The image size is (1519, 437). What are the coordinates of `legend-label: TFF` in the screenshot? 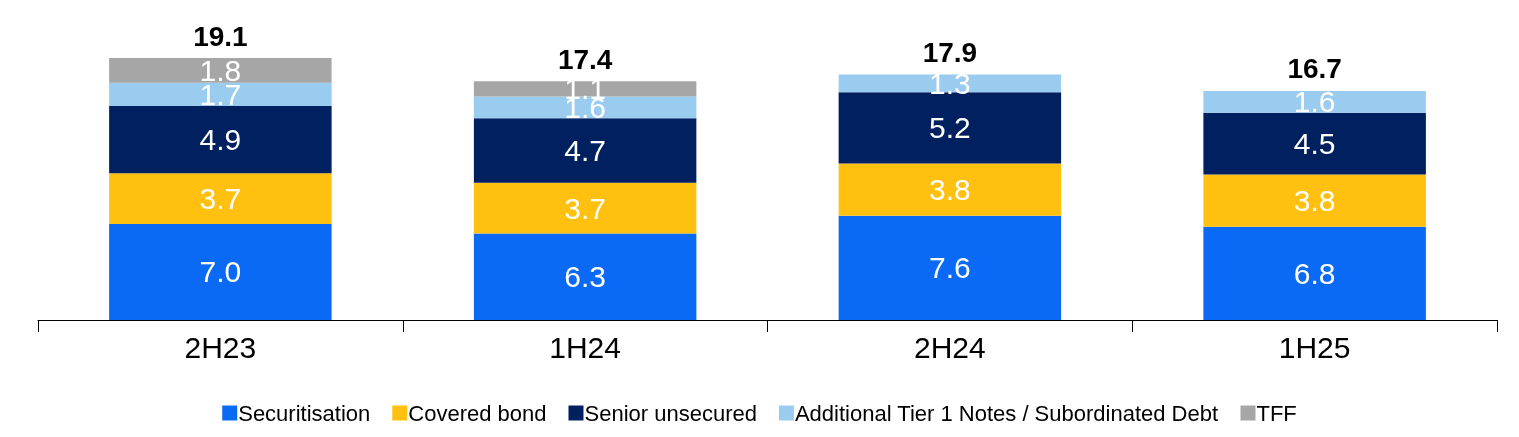 It's located at (1276, 413).